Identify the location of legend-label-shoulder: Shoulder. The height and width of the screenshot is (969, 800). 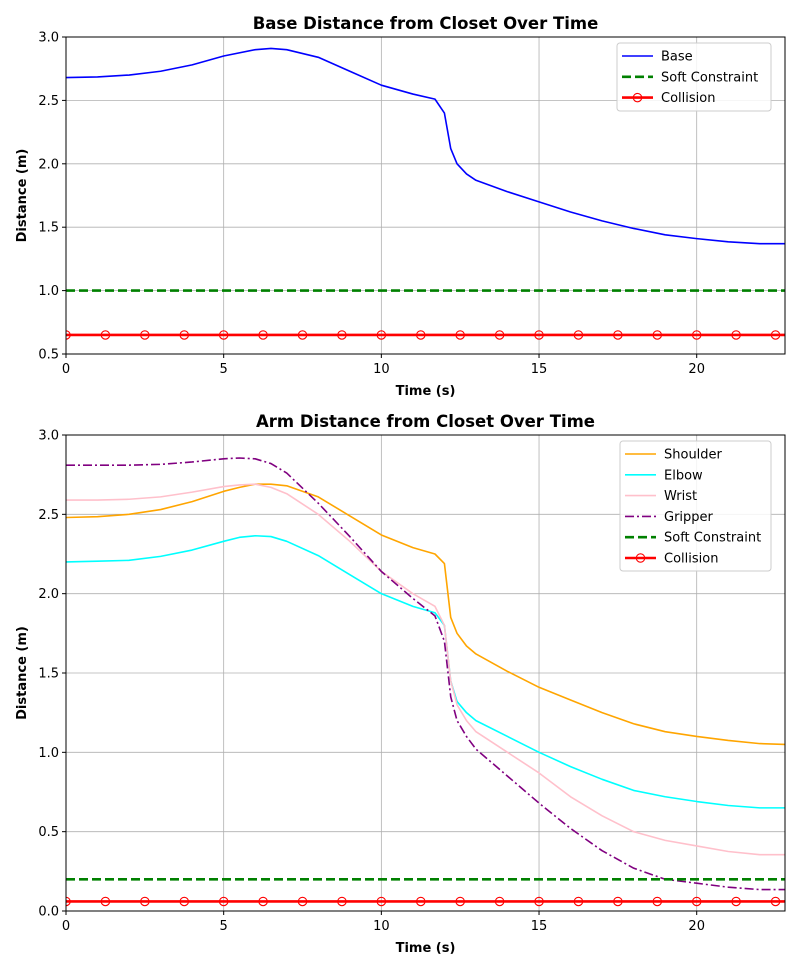
(693, 455).